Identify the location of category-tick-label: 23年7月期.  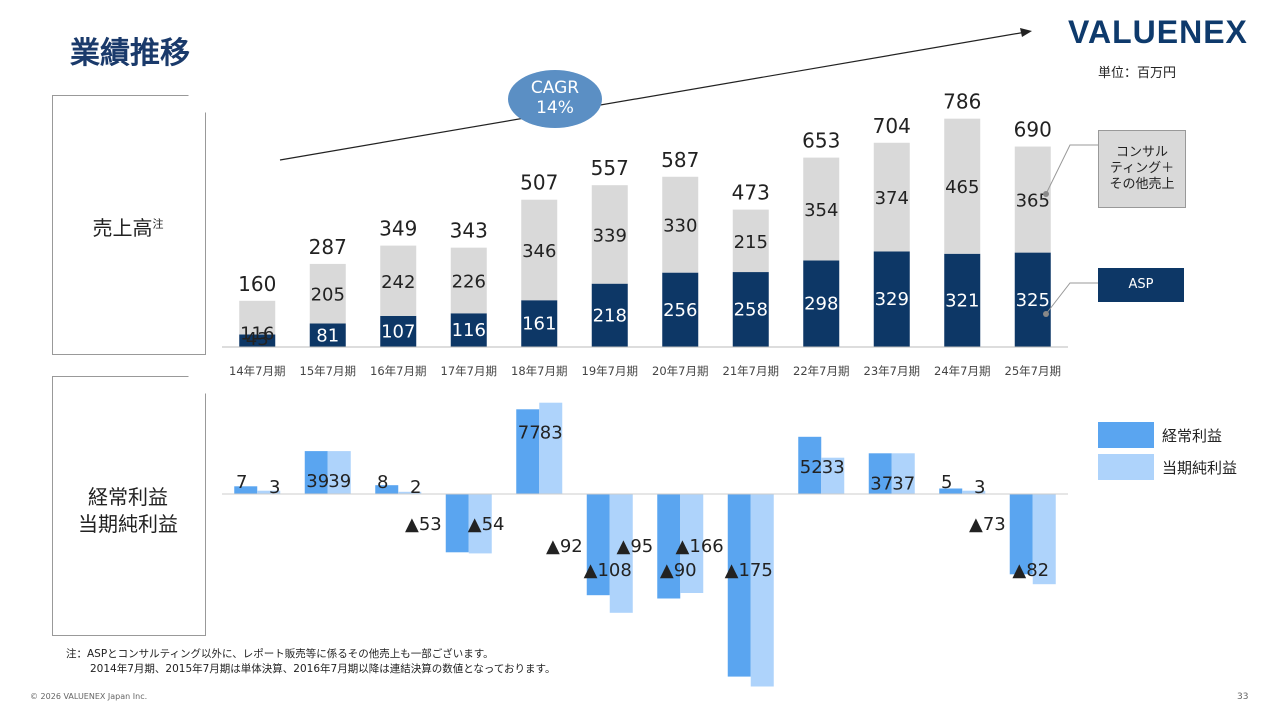
(892, 371).